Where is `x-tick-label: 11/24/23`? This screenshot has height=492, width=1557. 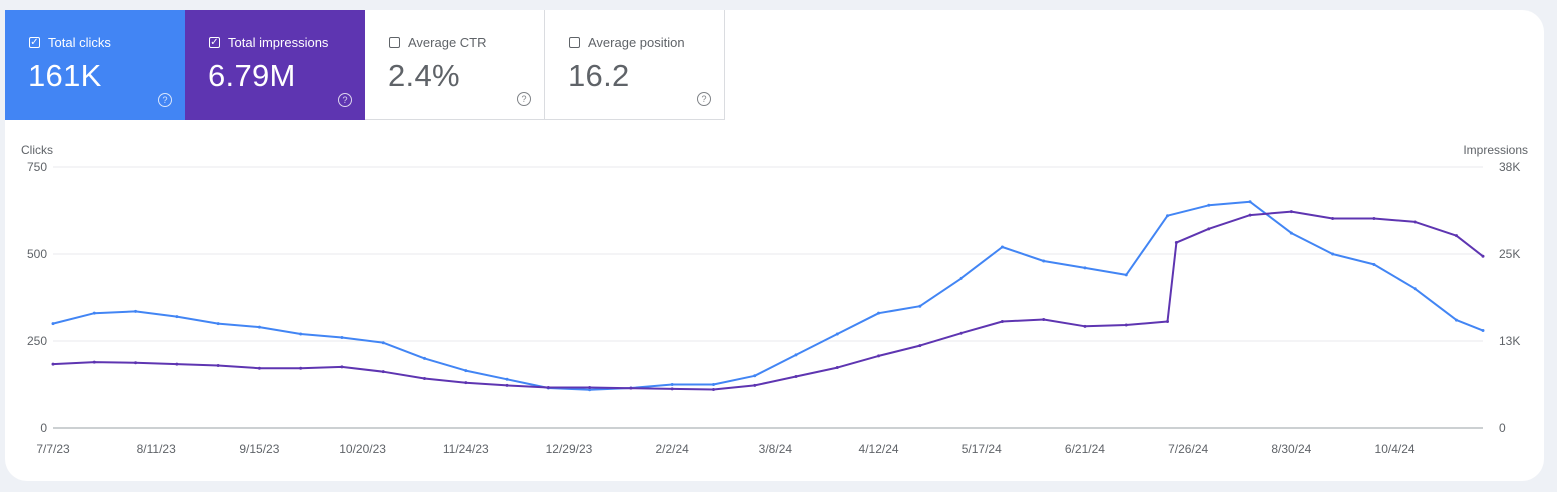
x-tick-label: 11/24/23 is located at coordinates (466, 449).